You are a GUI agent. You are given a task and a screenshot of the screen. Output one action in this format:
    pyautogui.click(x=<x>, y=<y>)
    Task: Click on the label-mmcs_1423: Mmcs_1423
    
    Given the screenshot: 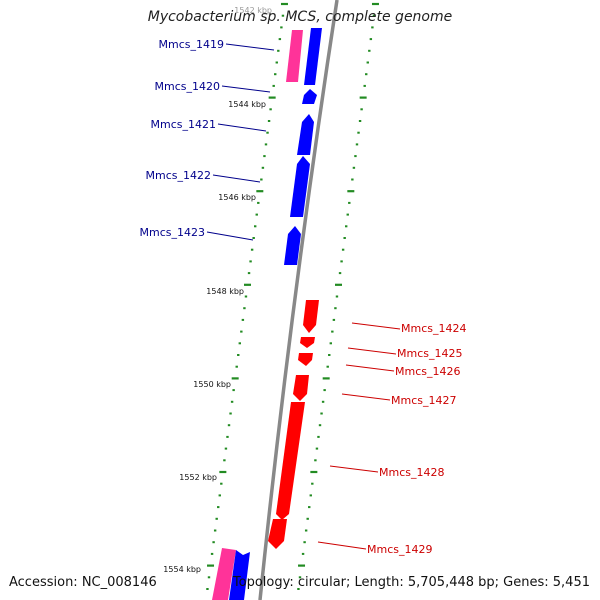 What is the action you would take?
    pyautogui.click(x=172, y=232)
    